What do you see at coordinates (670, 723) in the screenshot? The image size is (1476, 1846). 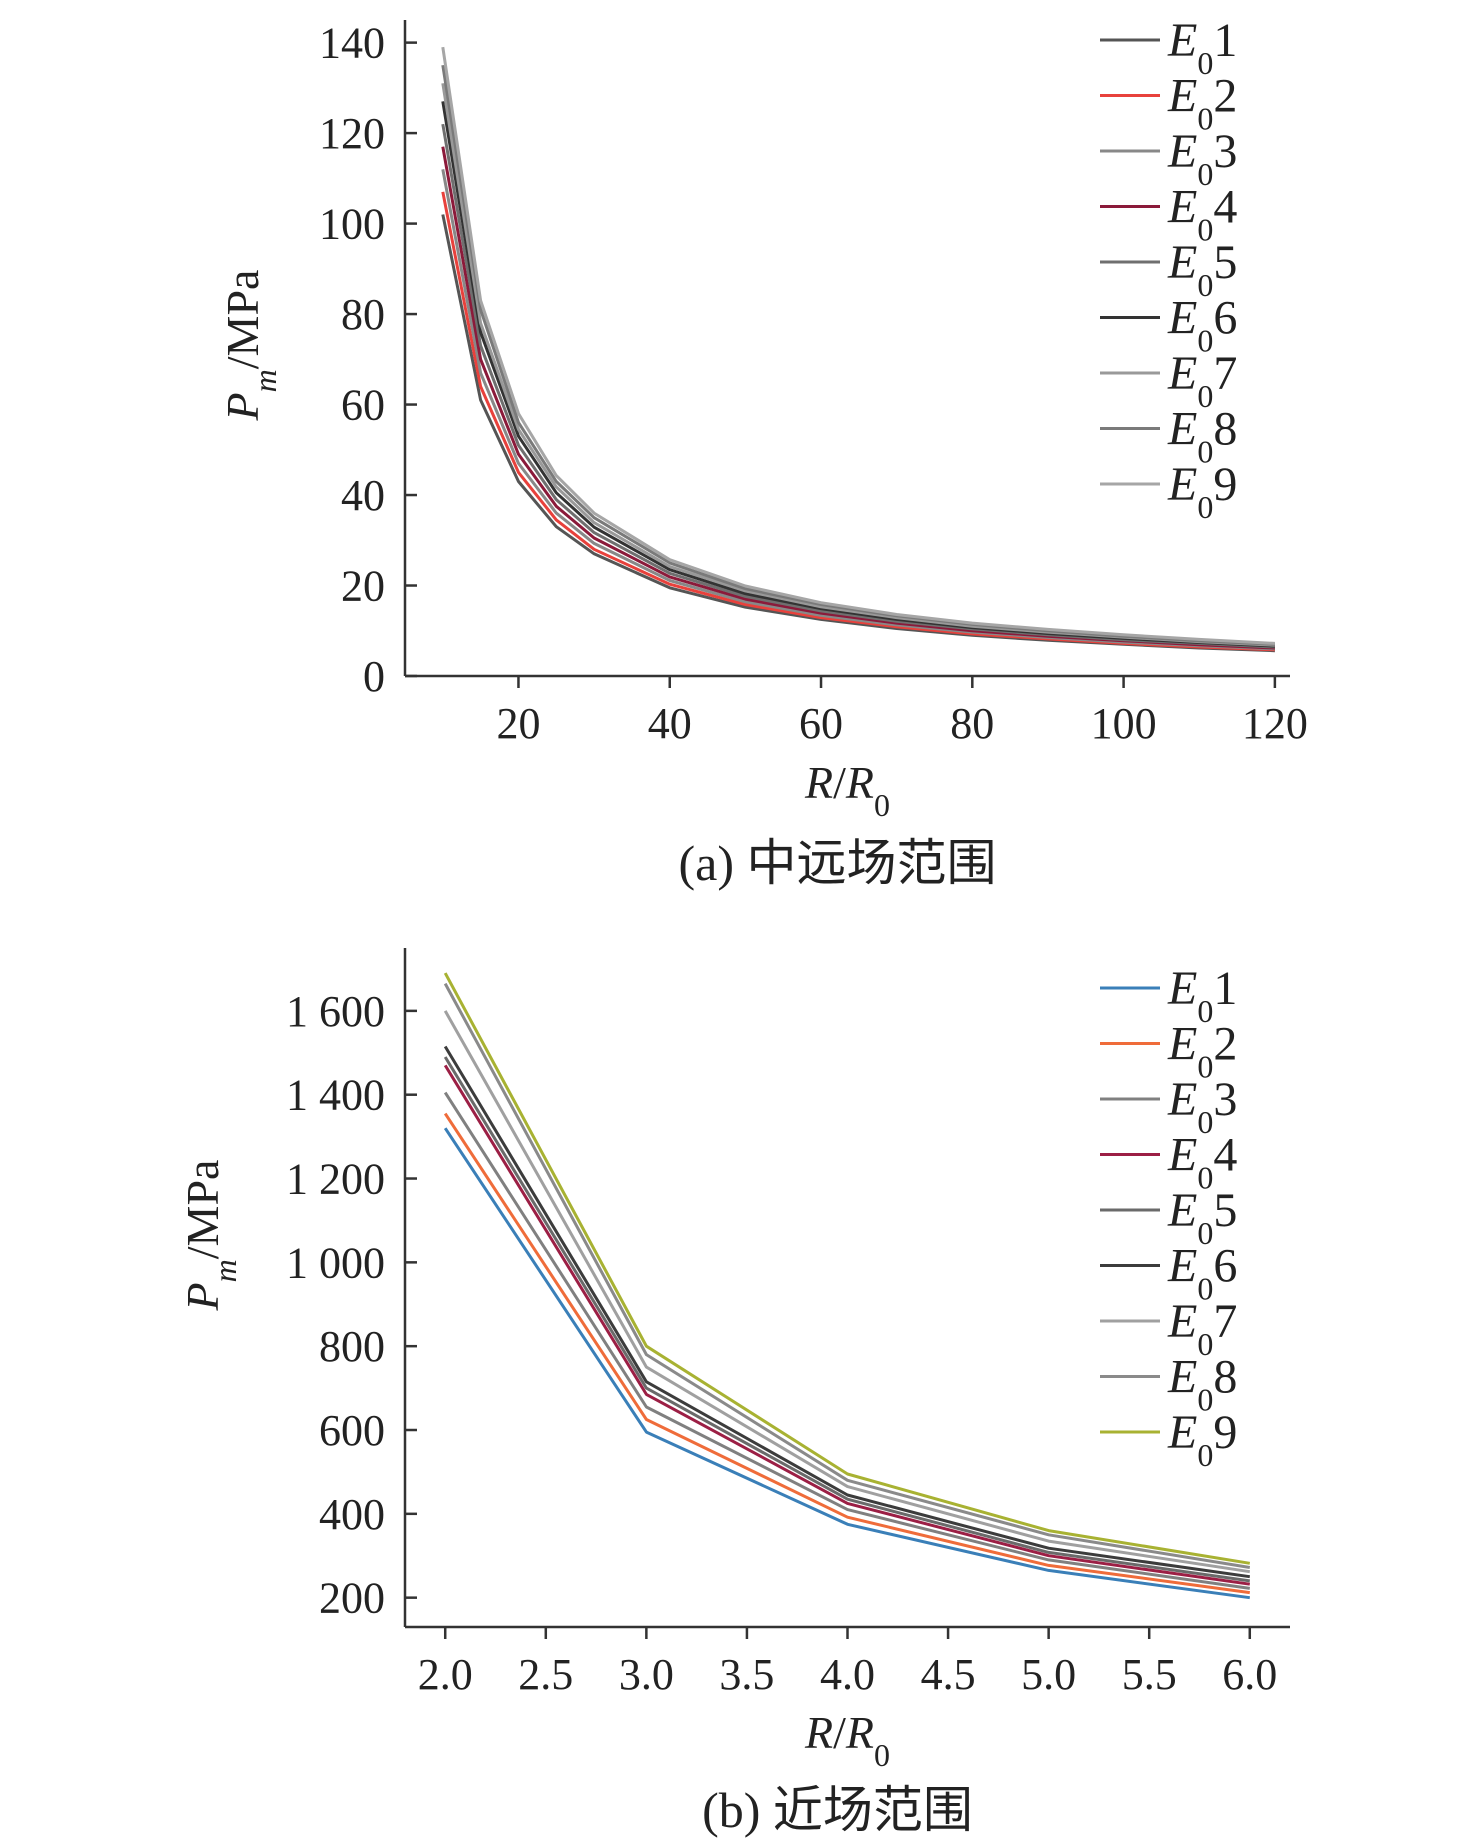 I see `x-tick-label: 40` at bounding box center [670, 723].